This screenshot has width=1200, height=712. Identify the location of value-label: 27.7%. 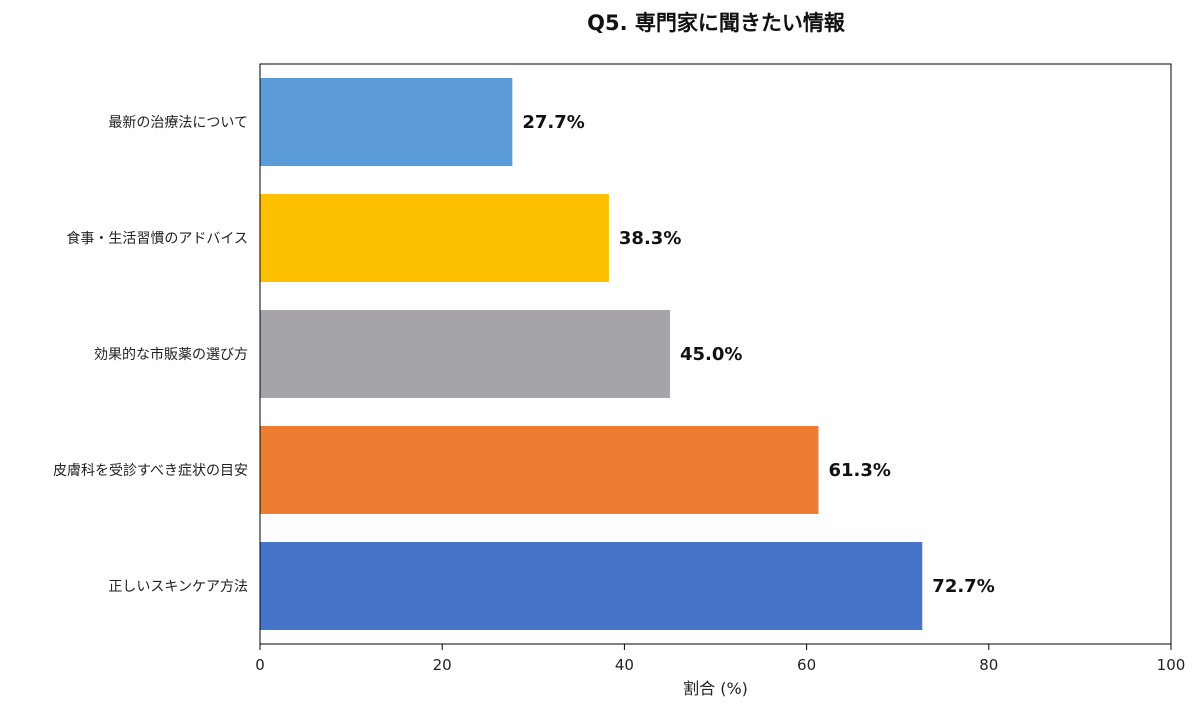
(553, 122).